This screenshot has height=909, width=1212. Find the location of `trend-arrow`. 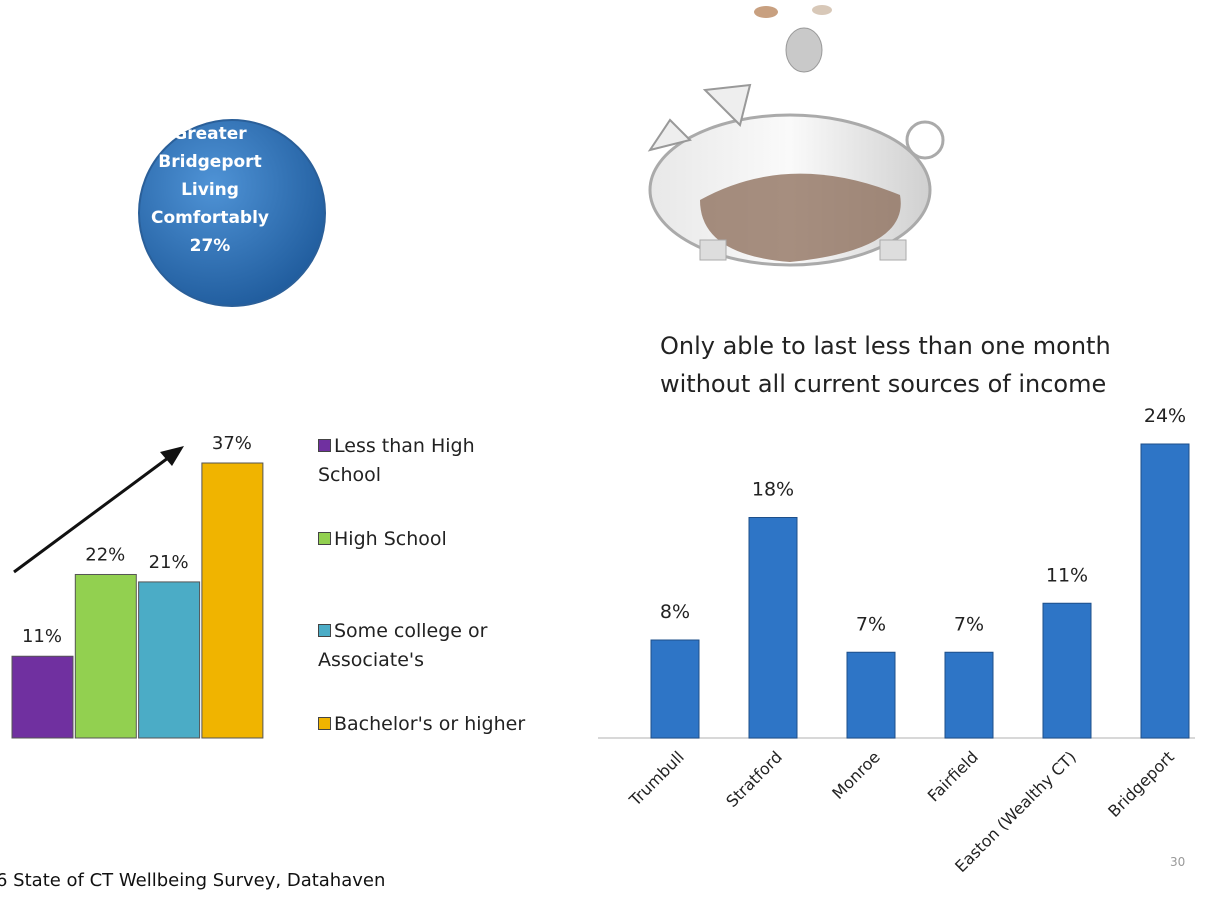

trend-arrow is located at coordinates (98, 510).